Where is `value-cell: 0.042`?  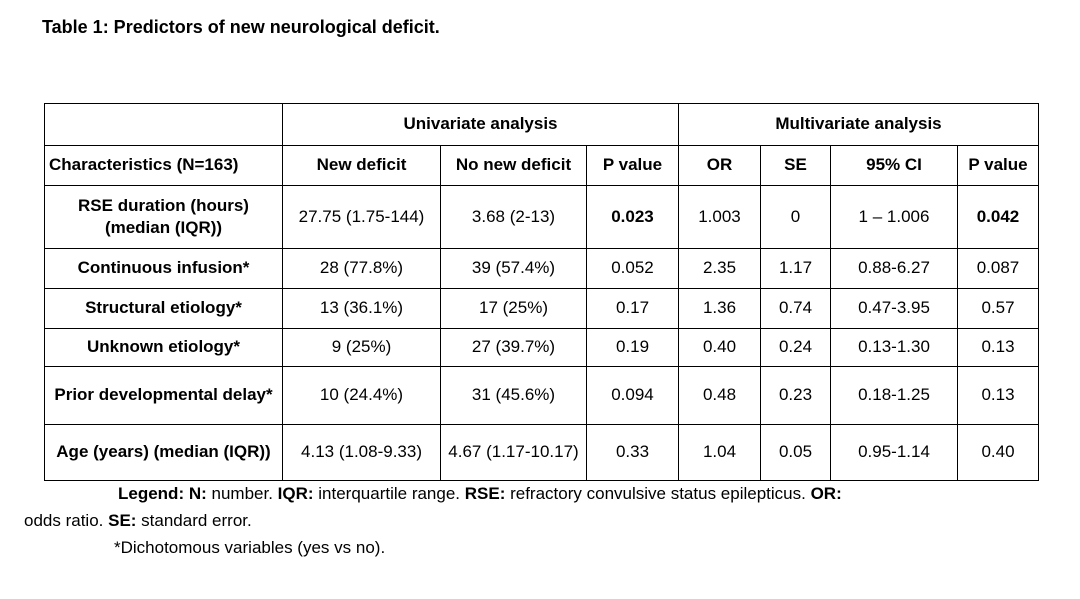 value-cell: 0.042 is located at coordinates (998, 217).